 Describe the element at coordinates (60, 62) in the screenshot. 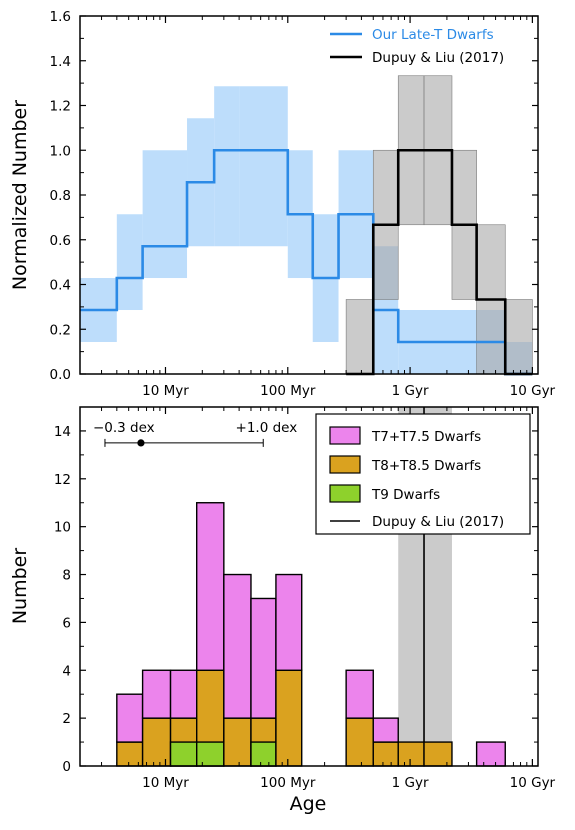

I see `top-y-tick-label: 1.4` at that location.